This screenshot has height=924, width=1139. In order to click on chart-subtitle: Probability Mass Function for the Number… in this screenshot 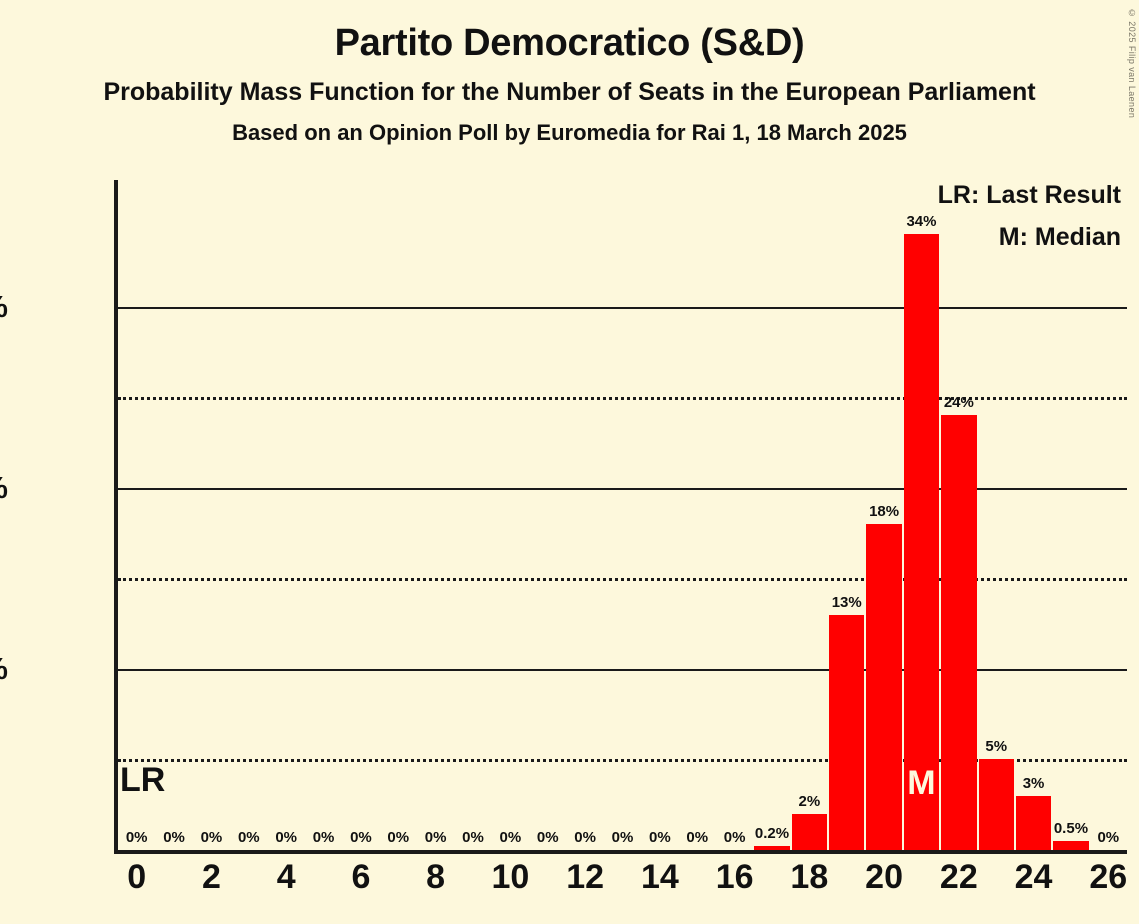, I will do `click(569, 91)`.